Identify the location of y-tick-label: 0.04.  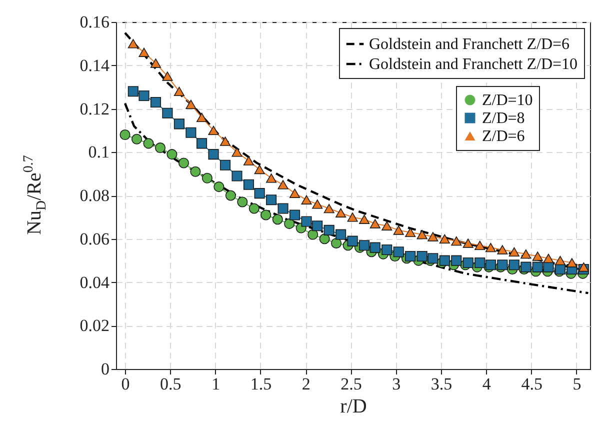
(95, 282).